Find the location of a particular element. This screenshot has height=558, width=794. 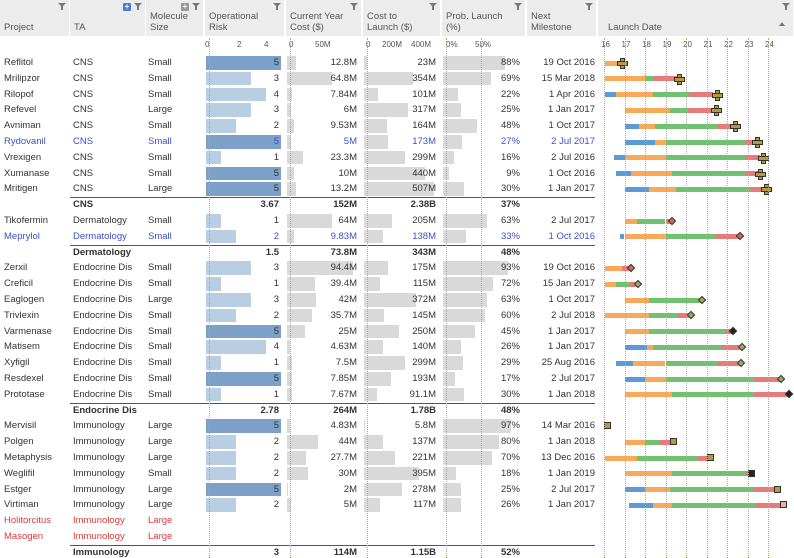

cost-value: 30M is located at coordinates (347, 473).